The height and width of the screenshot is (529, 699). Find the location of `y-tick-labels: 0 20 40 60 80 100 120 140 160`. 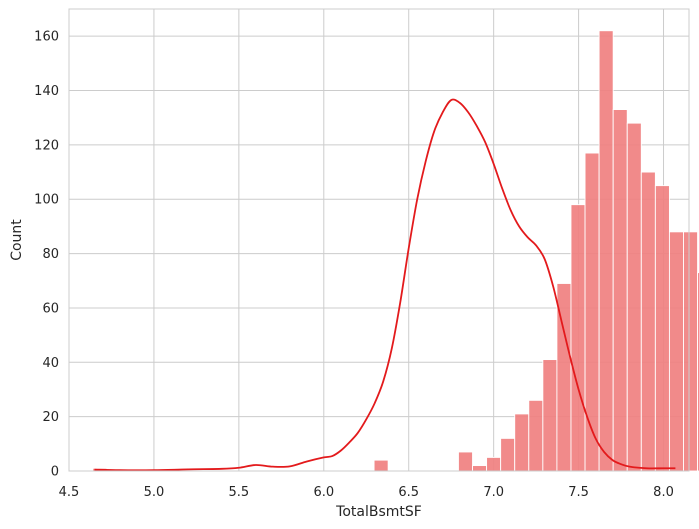

y-tick-labels: 0 20 40 60 80 100 120 140 160 is located at coordinates (46, 255).